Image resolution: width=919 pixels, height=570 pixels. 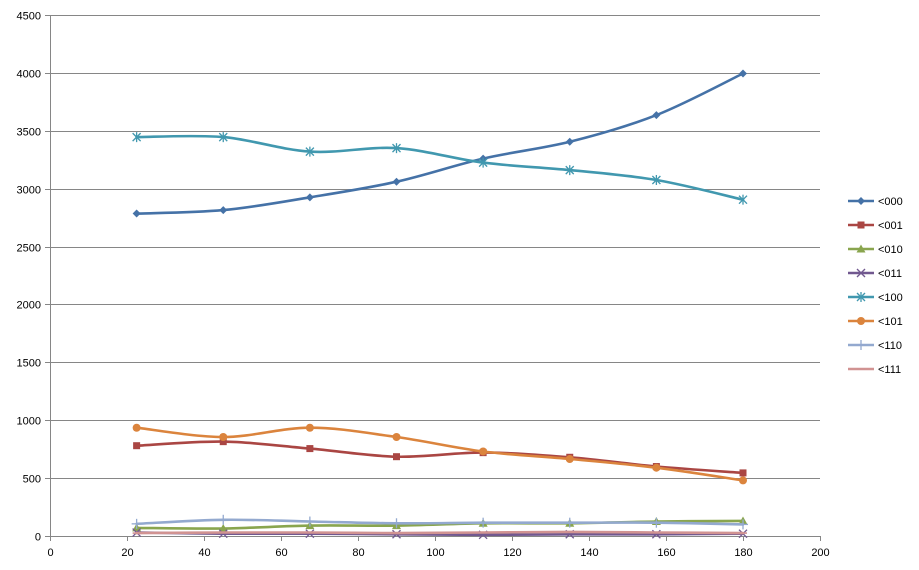 I want to click on x-tick-label: 0, so click(x=50, y=553).